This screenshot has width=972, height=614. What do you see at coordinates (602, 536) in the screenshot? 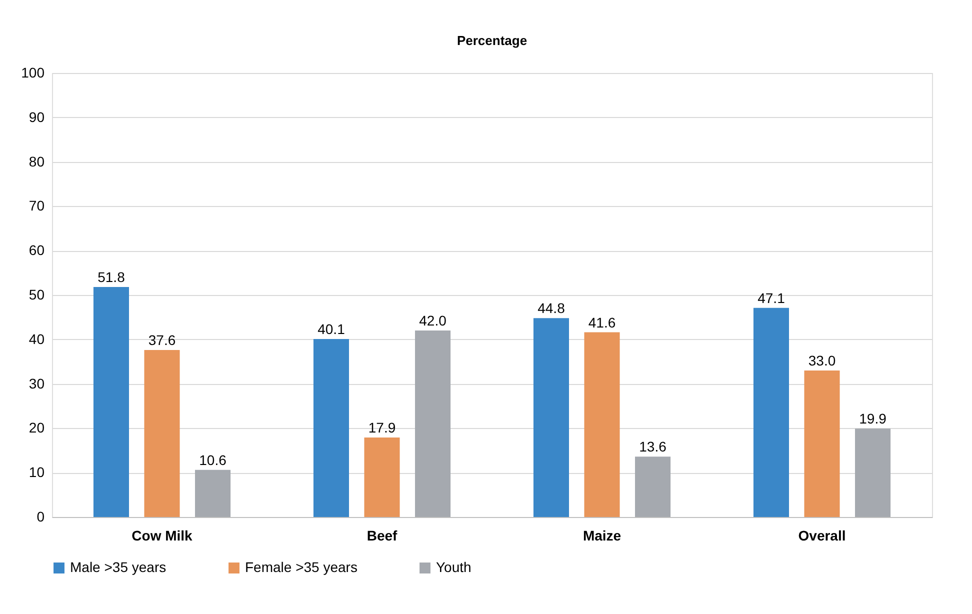
I see `x-tick-label: Maize` at bounding box center [602, 536].